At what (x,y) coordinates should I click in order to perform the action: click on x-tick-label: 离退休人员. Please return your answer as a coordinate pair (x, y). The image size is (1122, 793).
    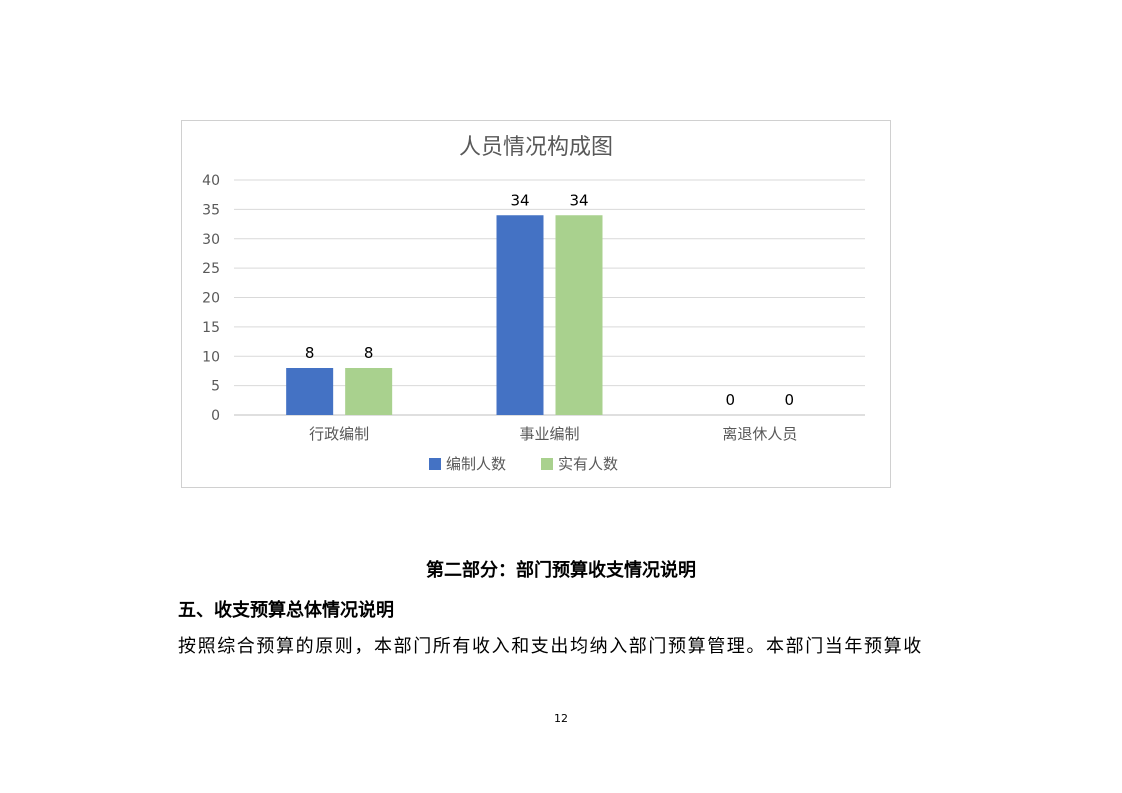
    Looking at the image, I should click on (759, 434).